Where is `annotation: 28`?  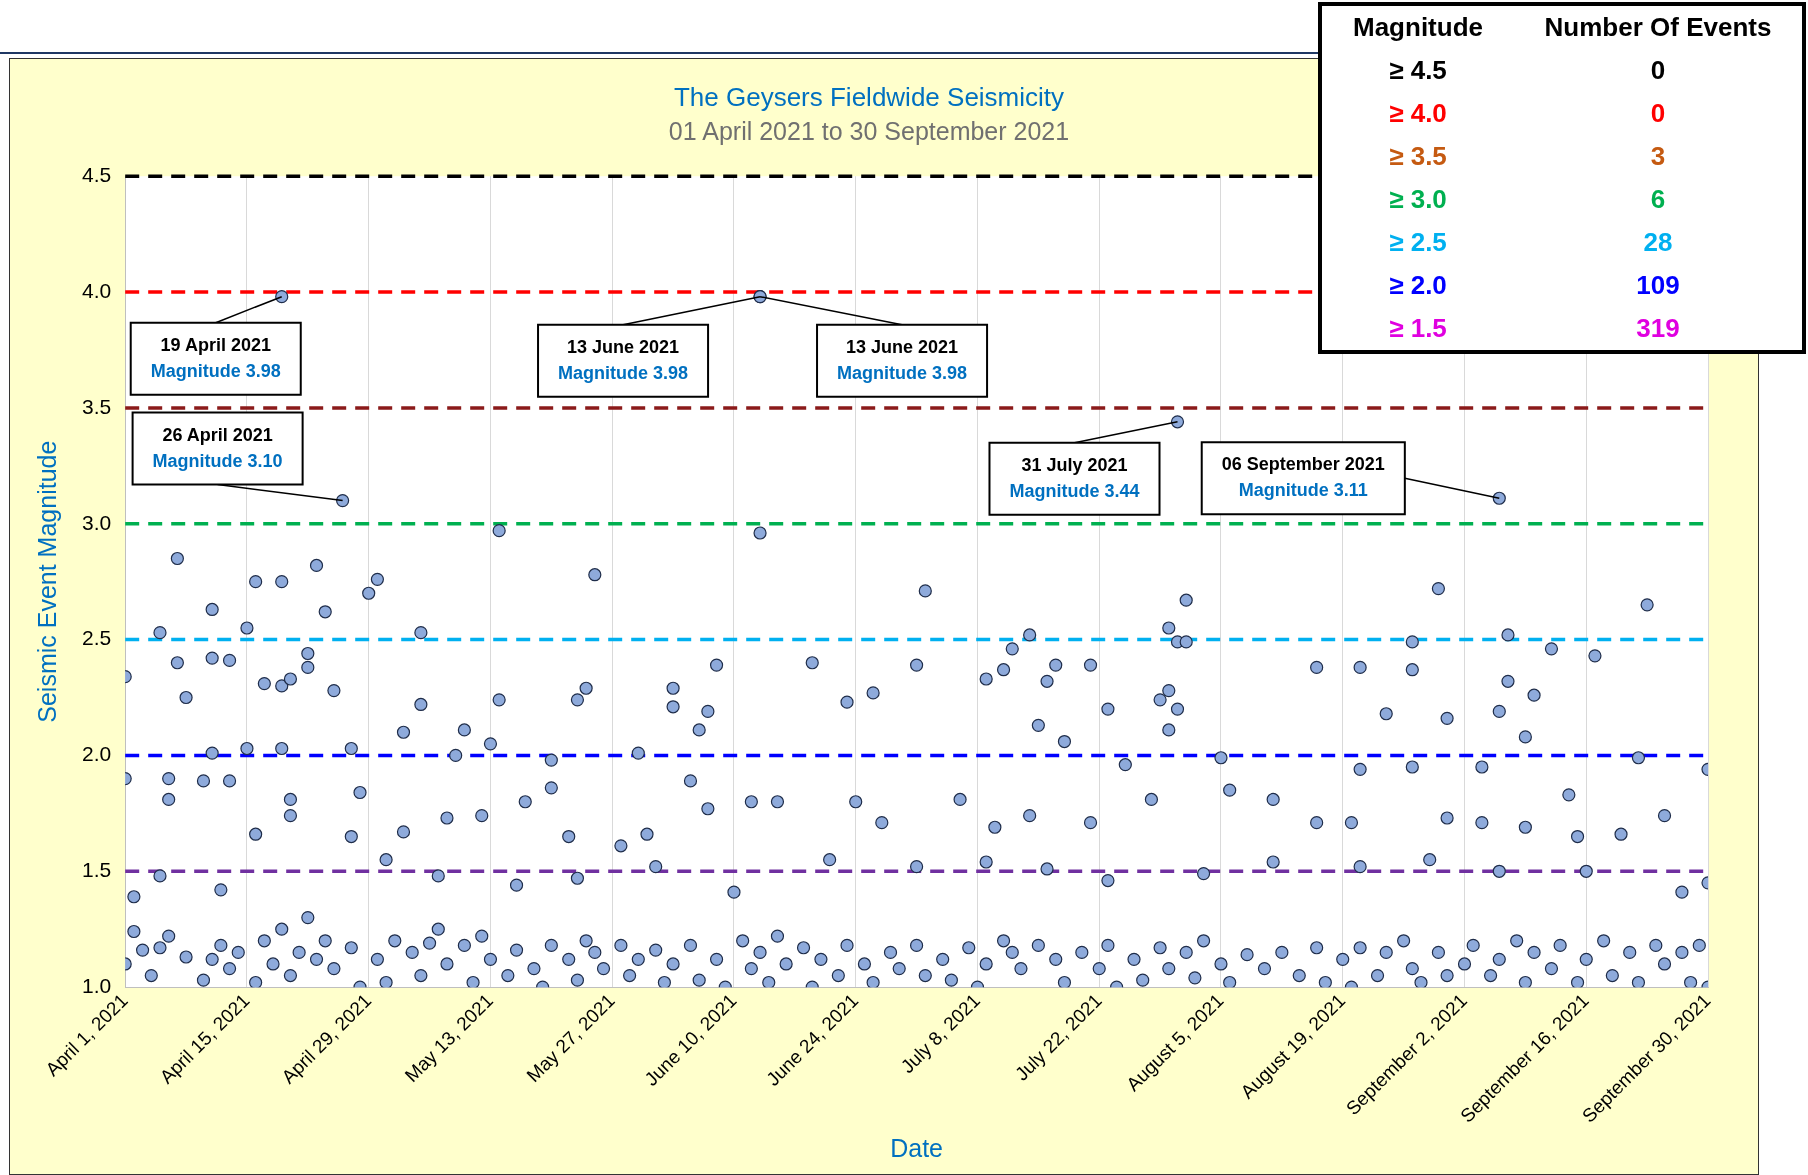
annotation: 28 is located at coordinates (1658, 242).